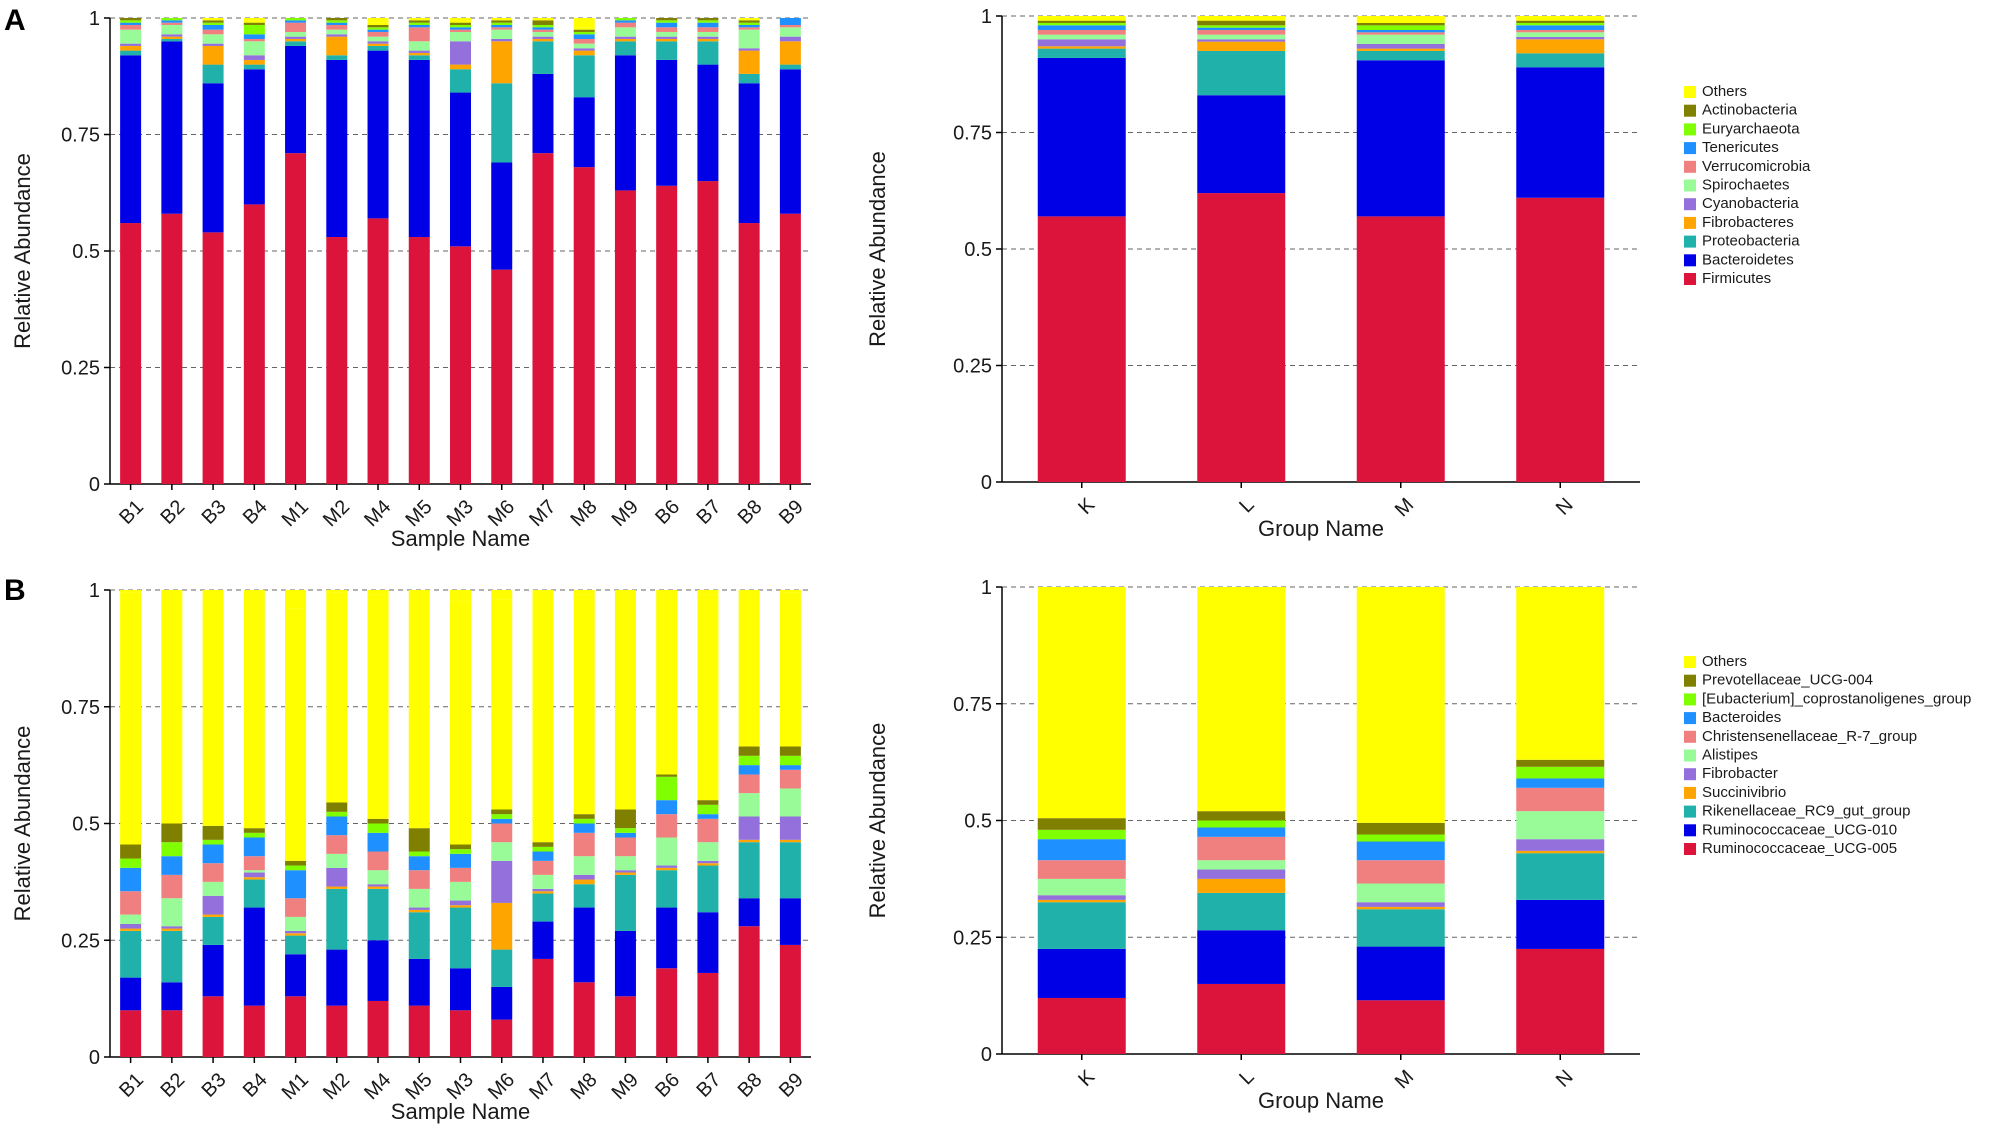  What do you see at coordinates (1748, 222) in the screenshot?
I see `legend-label: Fibrobacteres` at bounding box center [1748, 222].